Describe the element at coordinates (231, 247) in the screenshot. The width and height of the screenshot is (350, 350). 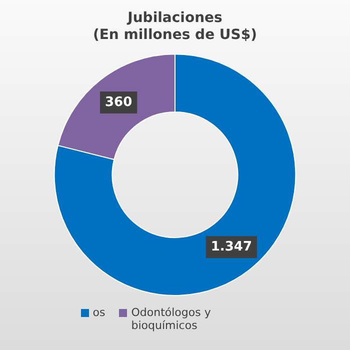
I see `data-label: 1.347` at that location.